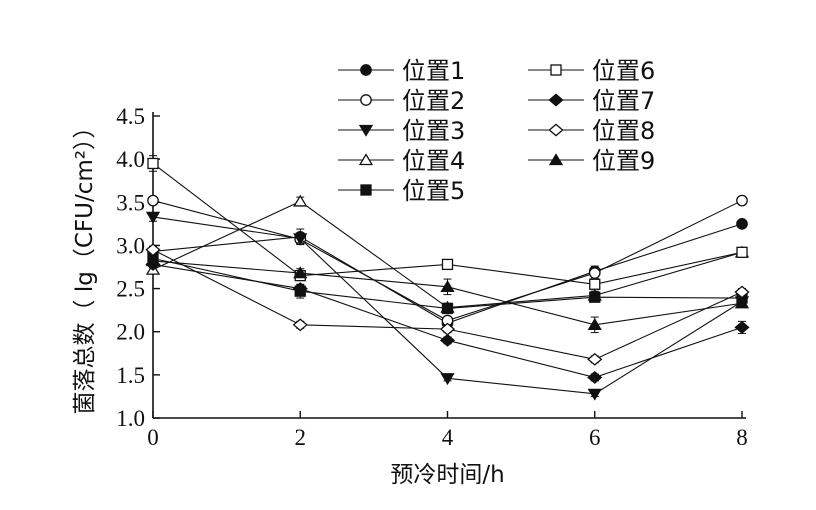  What do you see at coordinates (130, 332) in the screenshot?
I see `y-tick-label: 2.0` at bounding box center [130, 332].